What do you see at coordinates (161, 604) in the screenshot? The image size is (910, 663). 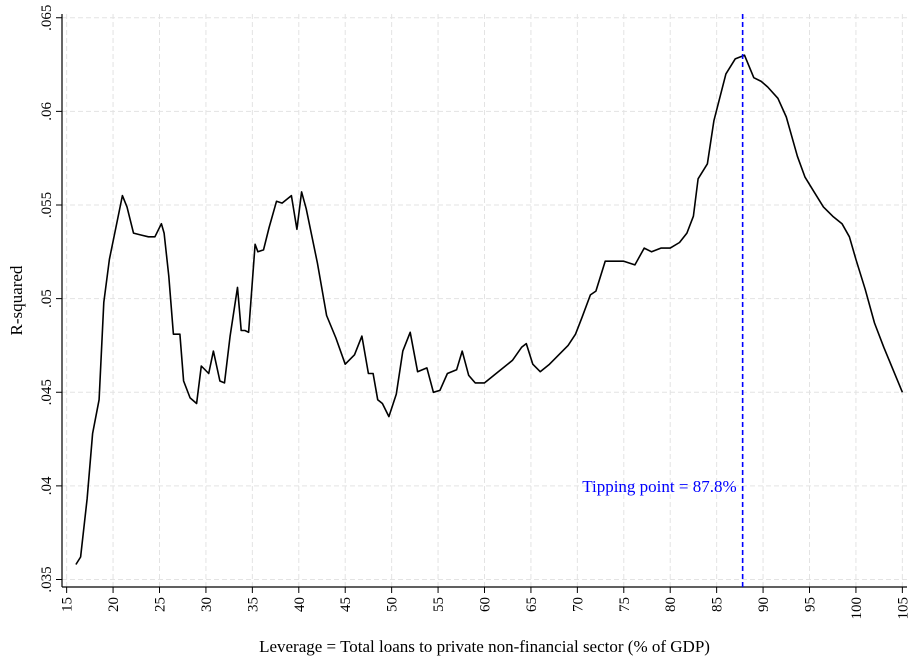 I see `x-tick-label: 25` at bounding box center [161, 604].